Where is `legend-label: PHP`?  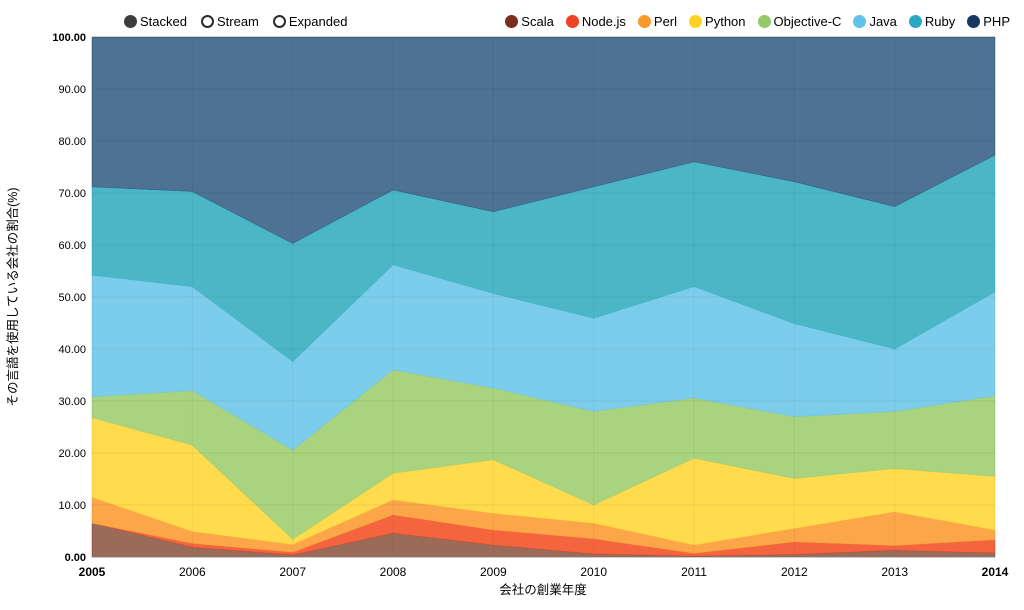 legend-label: PHP is located at coordinates (996, 21).